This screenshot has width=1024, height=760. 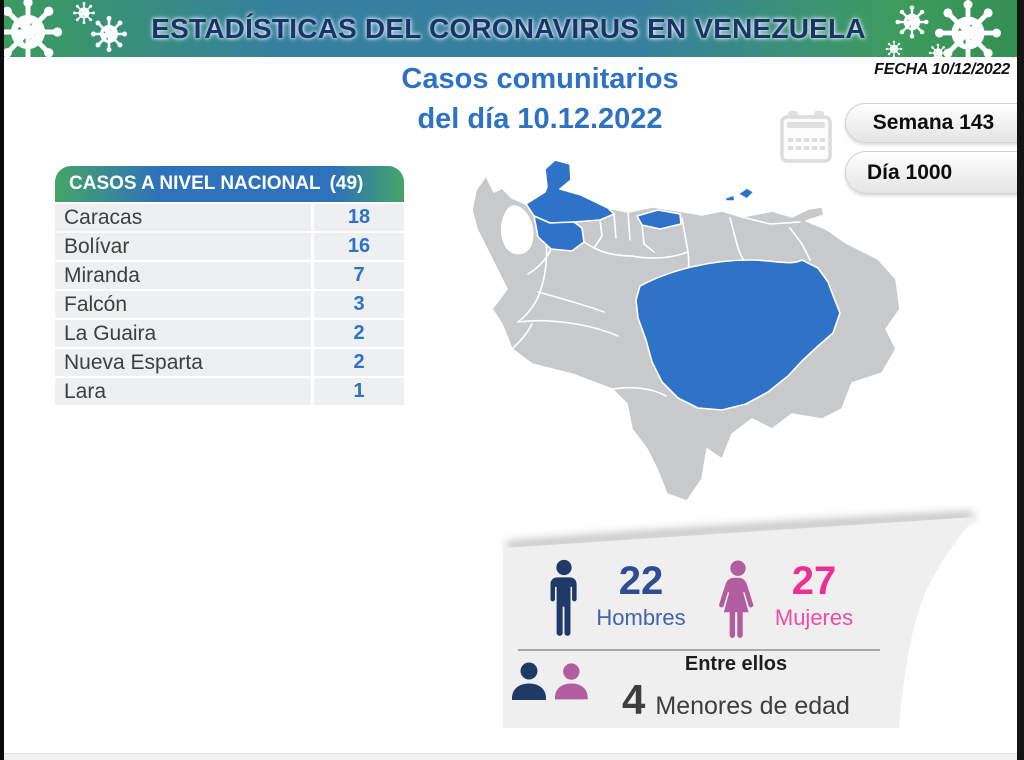 What do you see at coordinates (934, 172) in the screenshot?
I see `day-badge: Día 1000` at bounding box center [934, 172].